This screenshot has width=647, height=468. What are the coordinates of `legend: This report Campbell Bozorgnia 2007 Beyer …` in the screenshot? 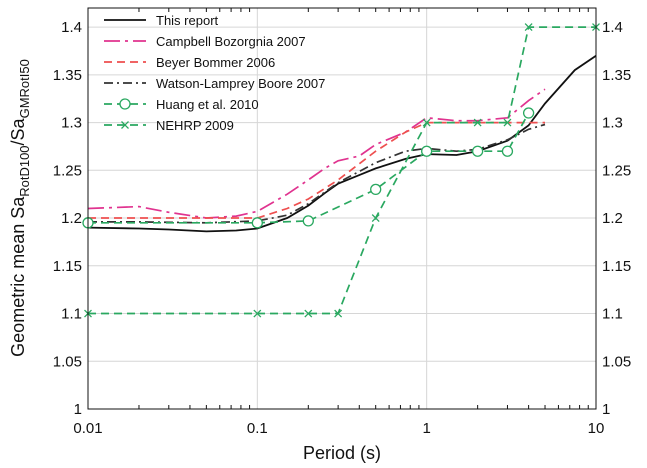 It's located at (214, 73).